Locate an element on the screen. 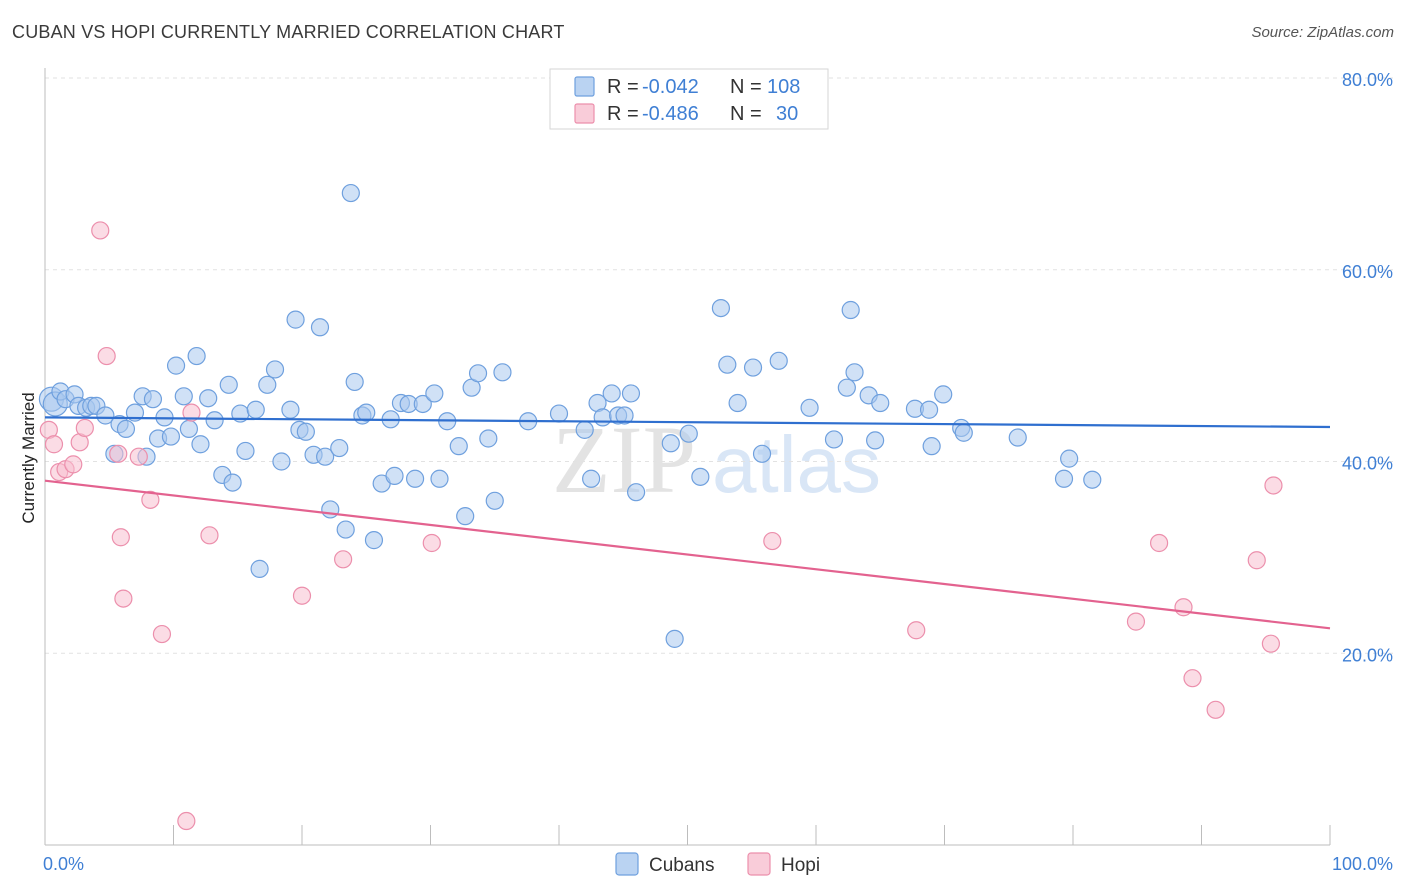  cuban-trend-line is located at coordinates (687, 422).